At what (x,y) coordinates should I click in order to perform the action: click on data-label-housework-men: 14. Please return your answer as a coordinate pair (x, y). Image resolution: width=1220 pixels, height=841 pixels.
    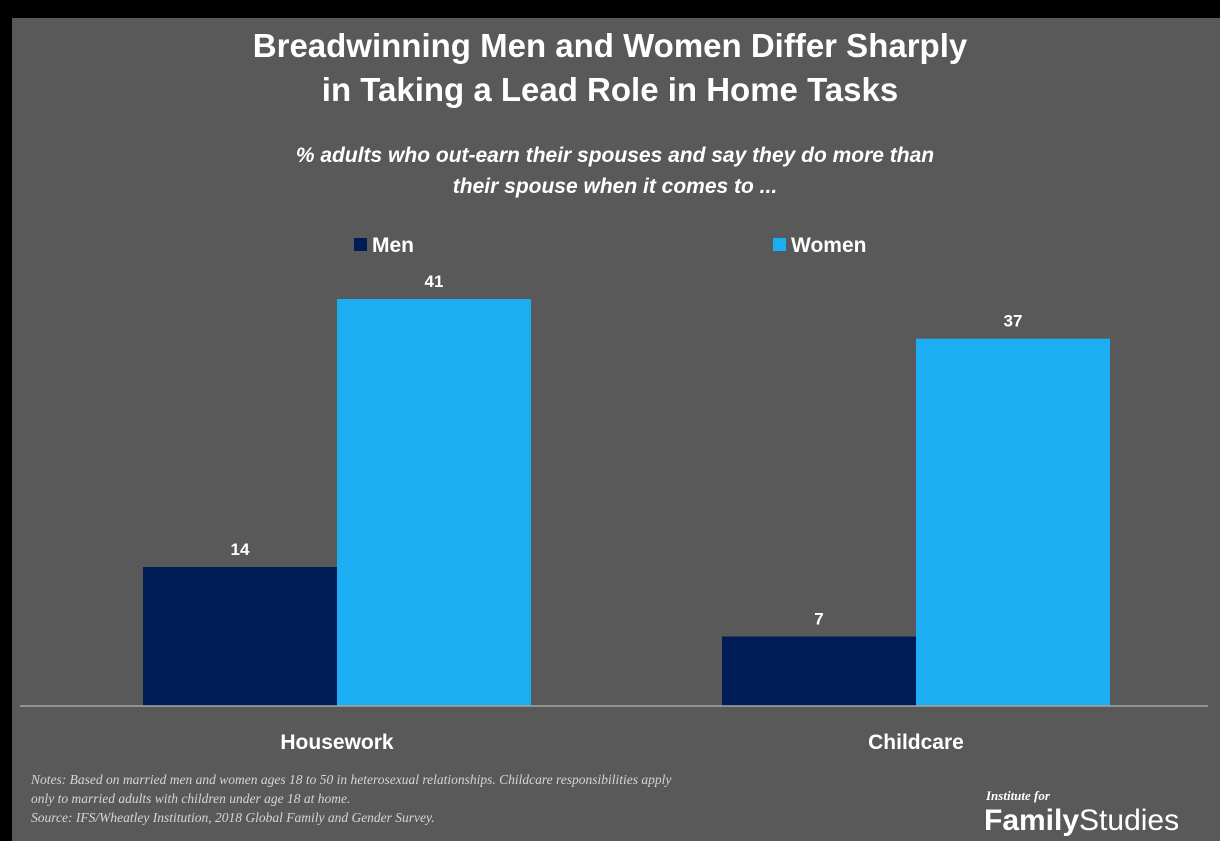
    Looking at the image, I should click on (240, 549).